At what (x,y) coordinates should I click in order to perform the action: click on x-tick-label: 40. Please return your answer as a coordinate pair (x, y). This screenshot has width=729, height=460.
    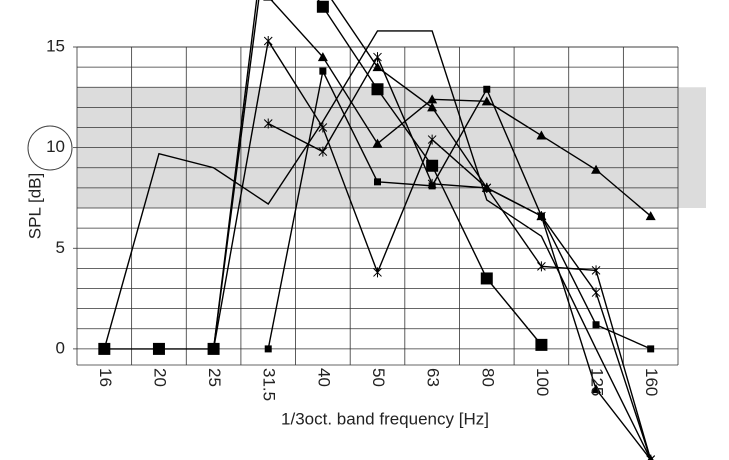
    Looking at the image, I should click on (323, 377).